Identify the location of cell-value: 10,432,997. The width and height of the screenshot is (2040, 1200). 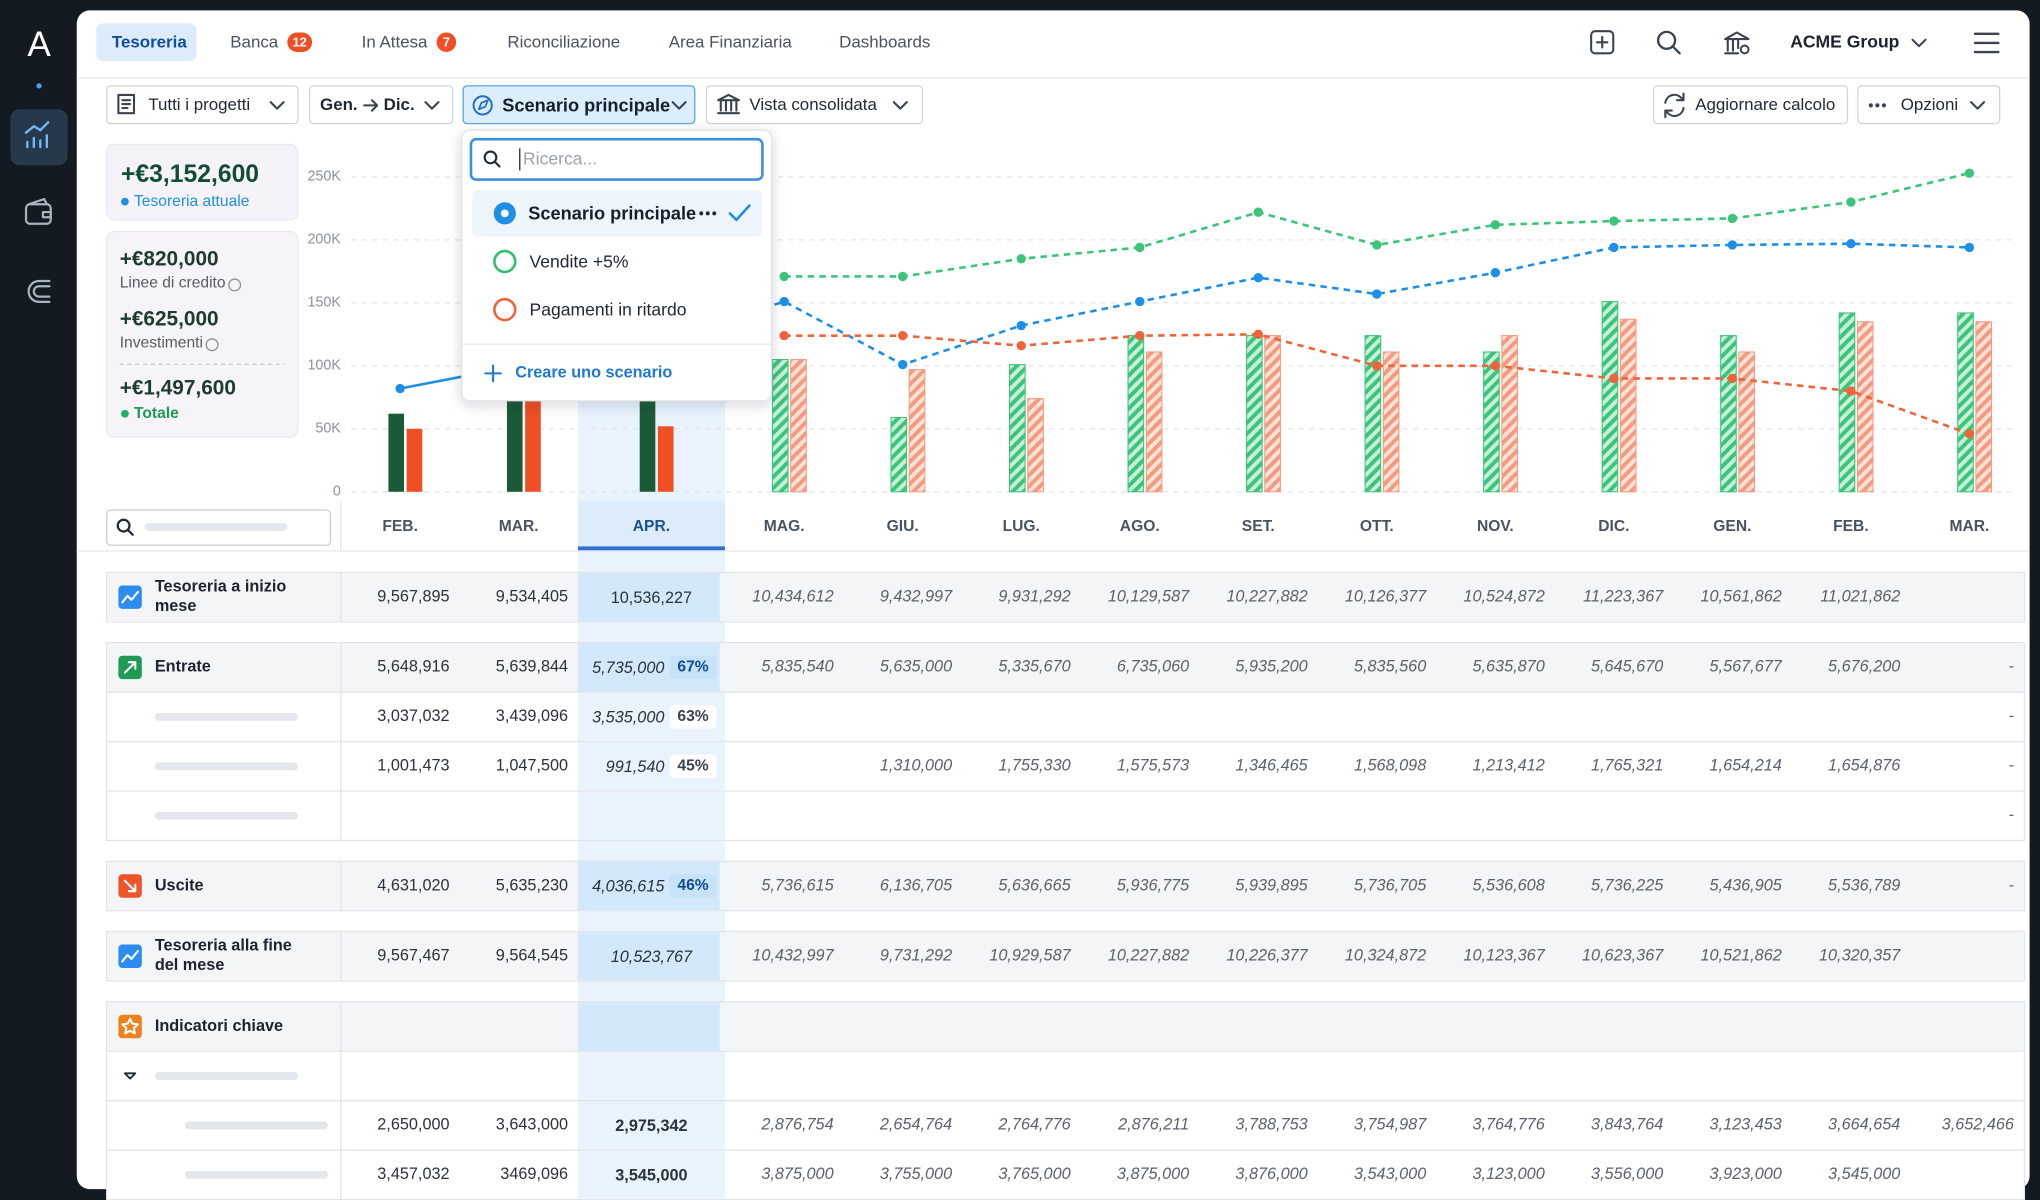
(793, 956).